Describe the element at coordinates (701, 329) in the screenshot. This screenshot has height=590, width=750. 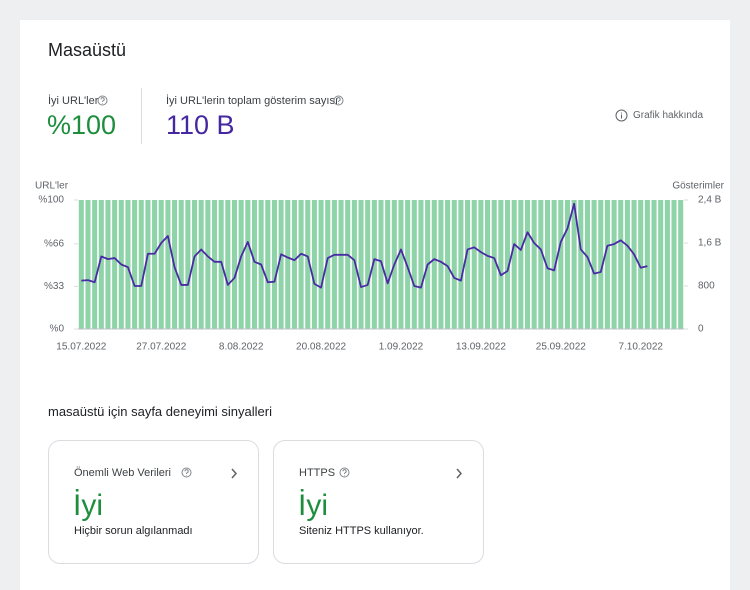
I see `y2-tick-label: 0` at that location.